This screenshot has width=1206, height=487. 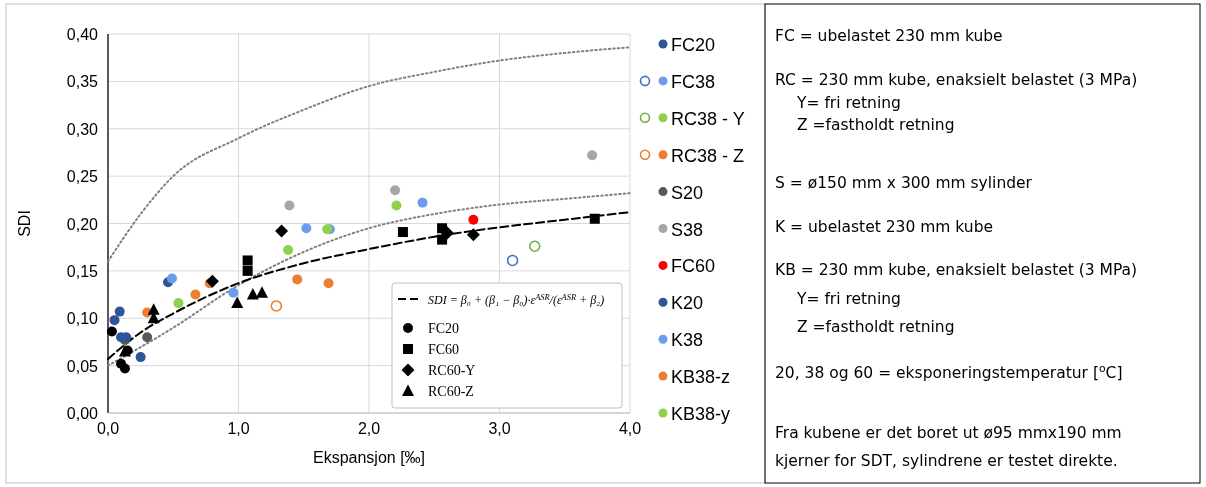 I want to click on y-tick-label: 0,20, so click(x=82, y=224).